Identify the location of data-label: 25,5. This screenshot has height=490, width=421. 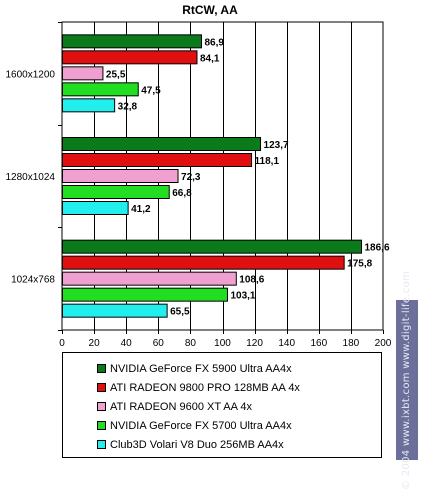
(116, 74).